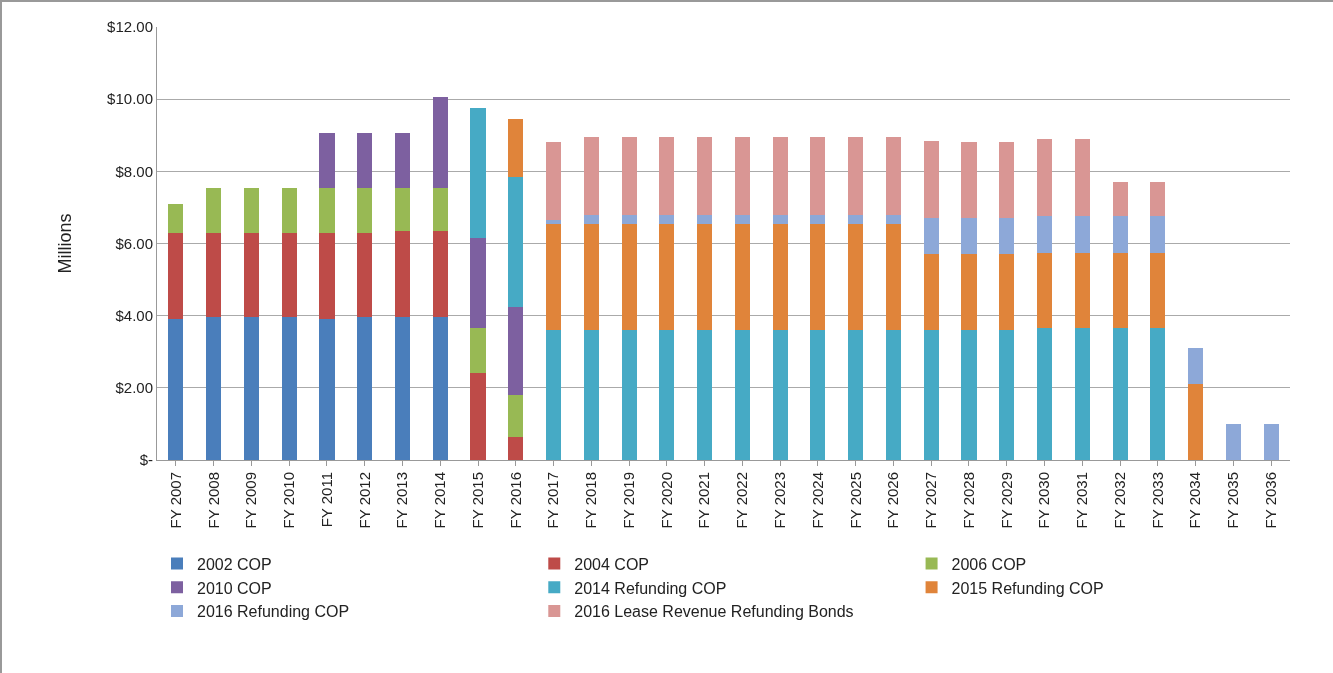 The height and width of the screenshot is (673, 1333). What do you see at coordinates (134, 388) in the screenshot?
I see `y-tick-label: $2.00` at bounding box center [134, 388].